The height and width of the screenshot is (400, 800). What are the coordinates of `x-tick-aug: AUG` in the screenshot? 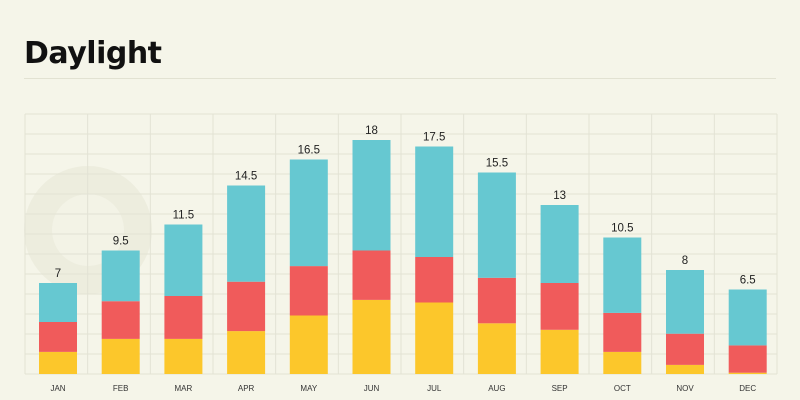 It's located at (496, 388).